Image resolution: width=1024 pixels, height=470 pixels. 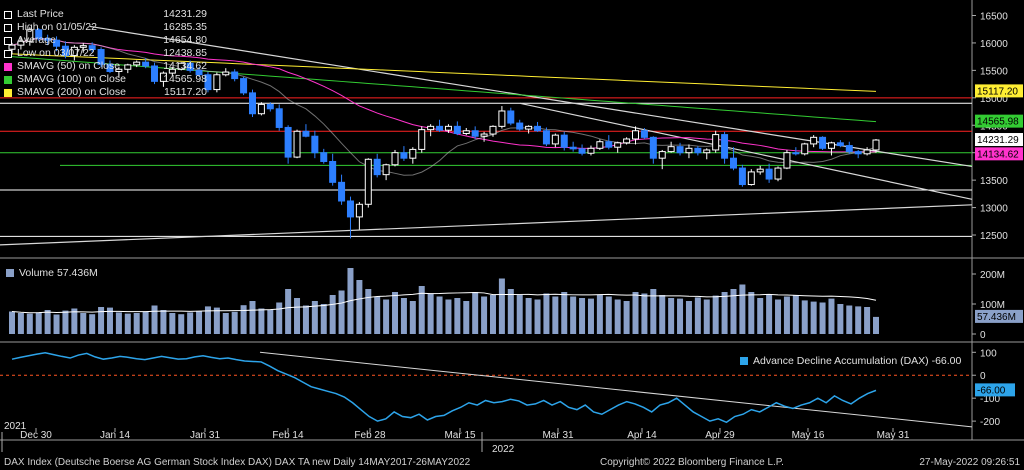 I want to click on adv-tag, so click(x=995, y=390).